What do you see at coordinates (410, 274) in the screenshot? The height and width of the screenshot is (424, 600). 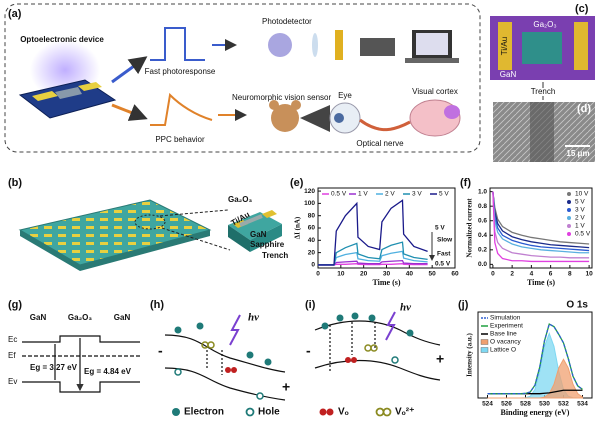 I see `x-tick-label: 40` at bounding box center [410, 274].